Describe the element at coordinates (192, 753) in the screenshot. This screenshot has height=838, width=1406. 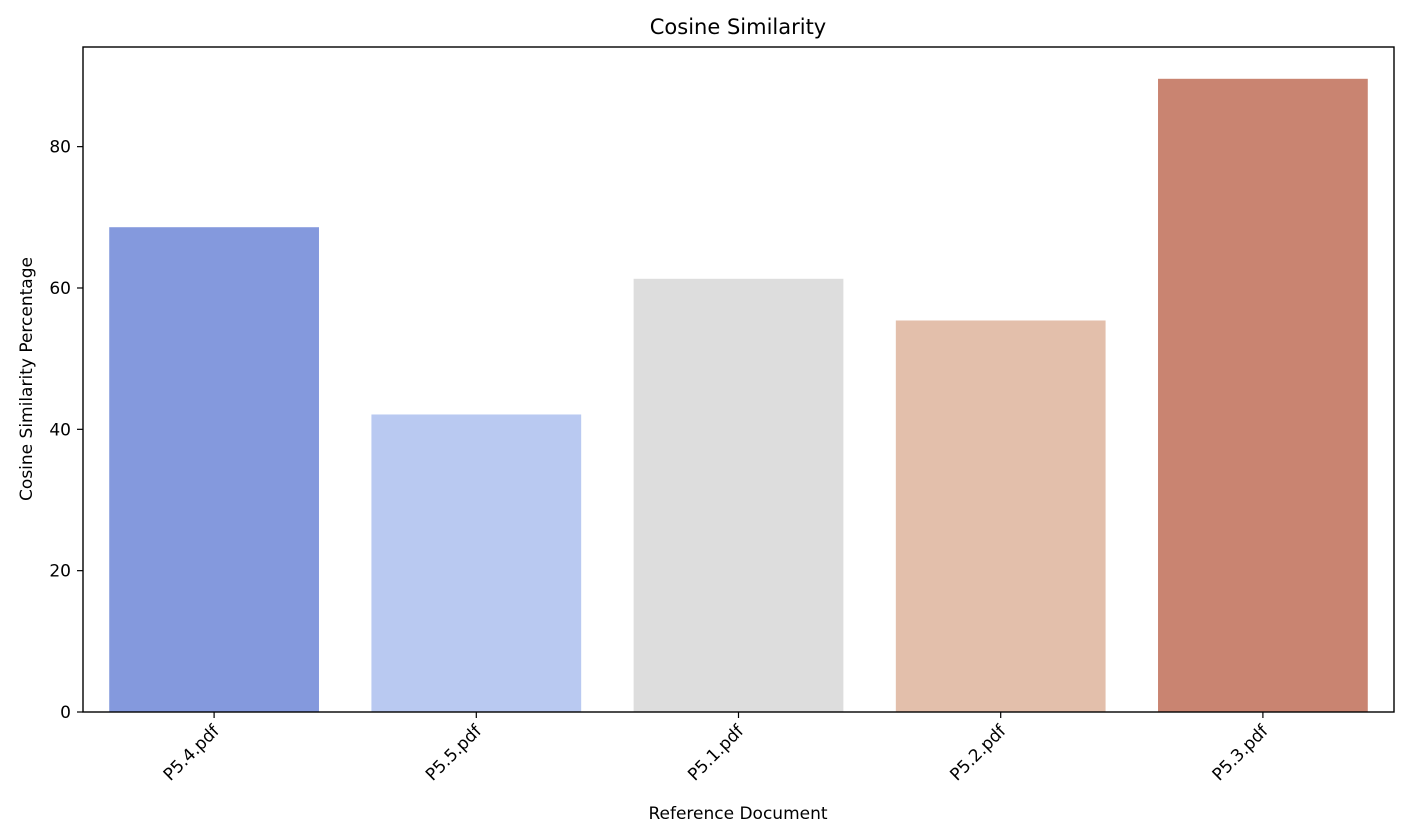
I see `x-tick-label-0: P5.4.pdf` at that location.